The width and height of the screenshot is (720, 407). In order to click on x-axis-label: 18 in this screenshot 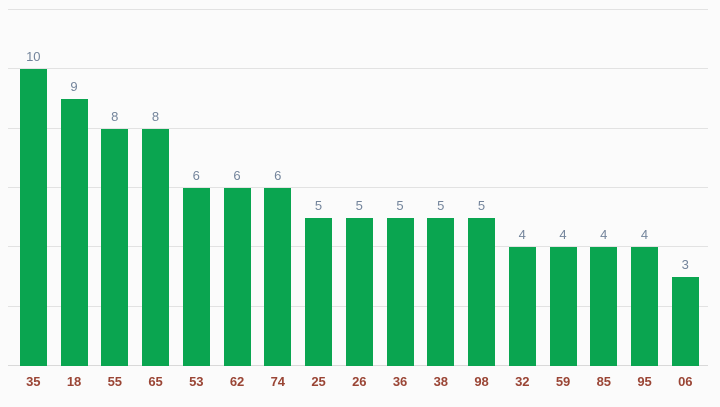, I will do `click(74, 381)`.